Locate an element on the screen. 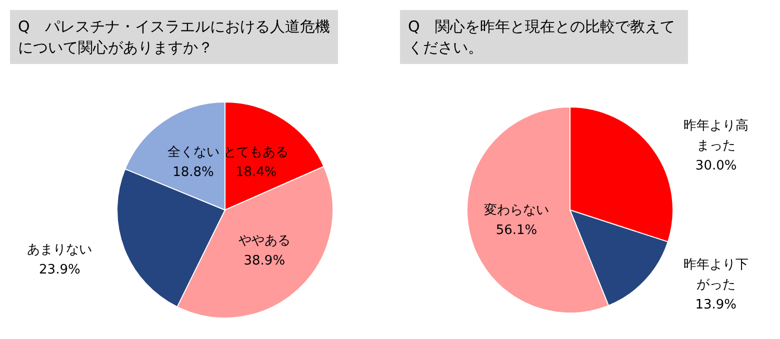 This screenshot has width=780, height=339. data-label: 38.9% is located at coordinates (265, 261).